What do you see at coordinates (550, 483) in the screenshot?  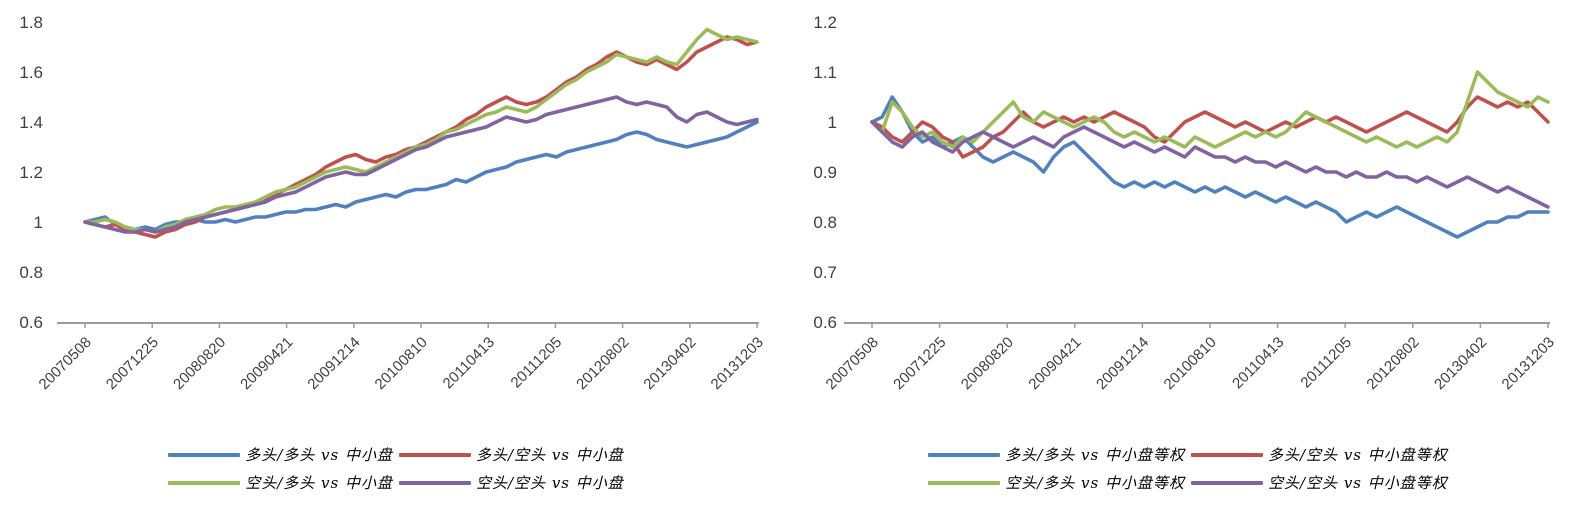 I see `legend-label: 空头/空头 vs 中小盘` at bounding box center [550, 483].